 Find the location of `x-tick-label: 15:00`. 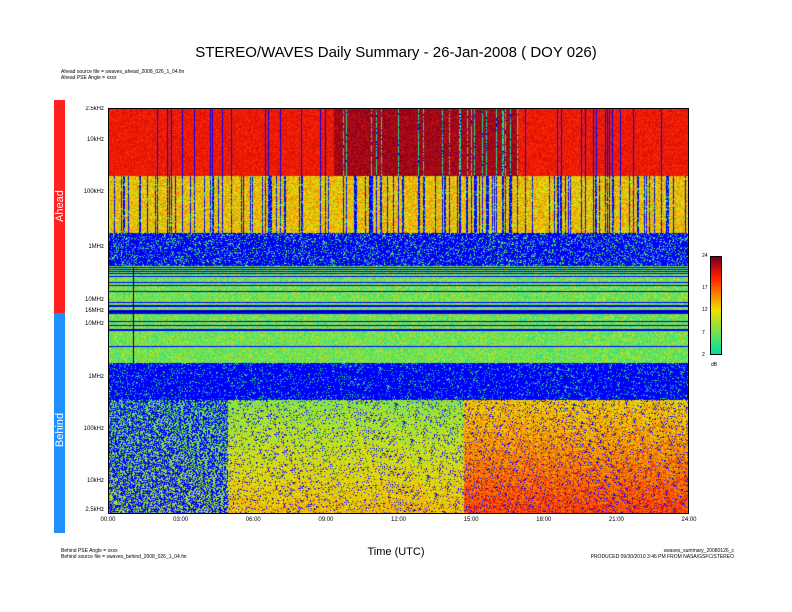

x-tick-label: 15:00 is located at coordinates (471, 520).